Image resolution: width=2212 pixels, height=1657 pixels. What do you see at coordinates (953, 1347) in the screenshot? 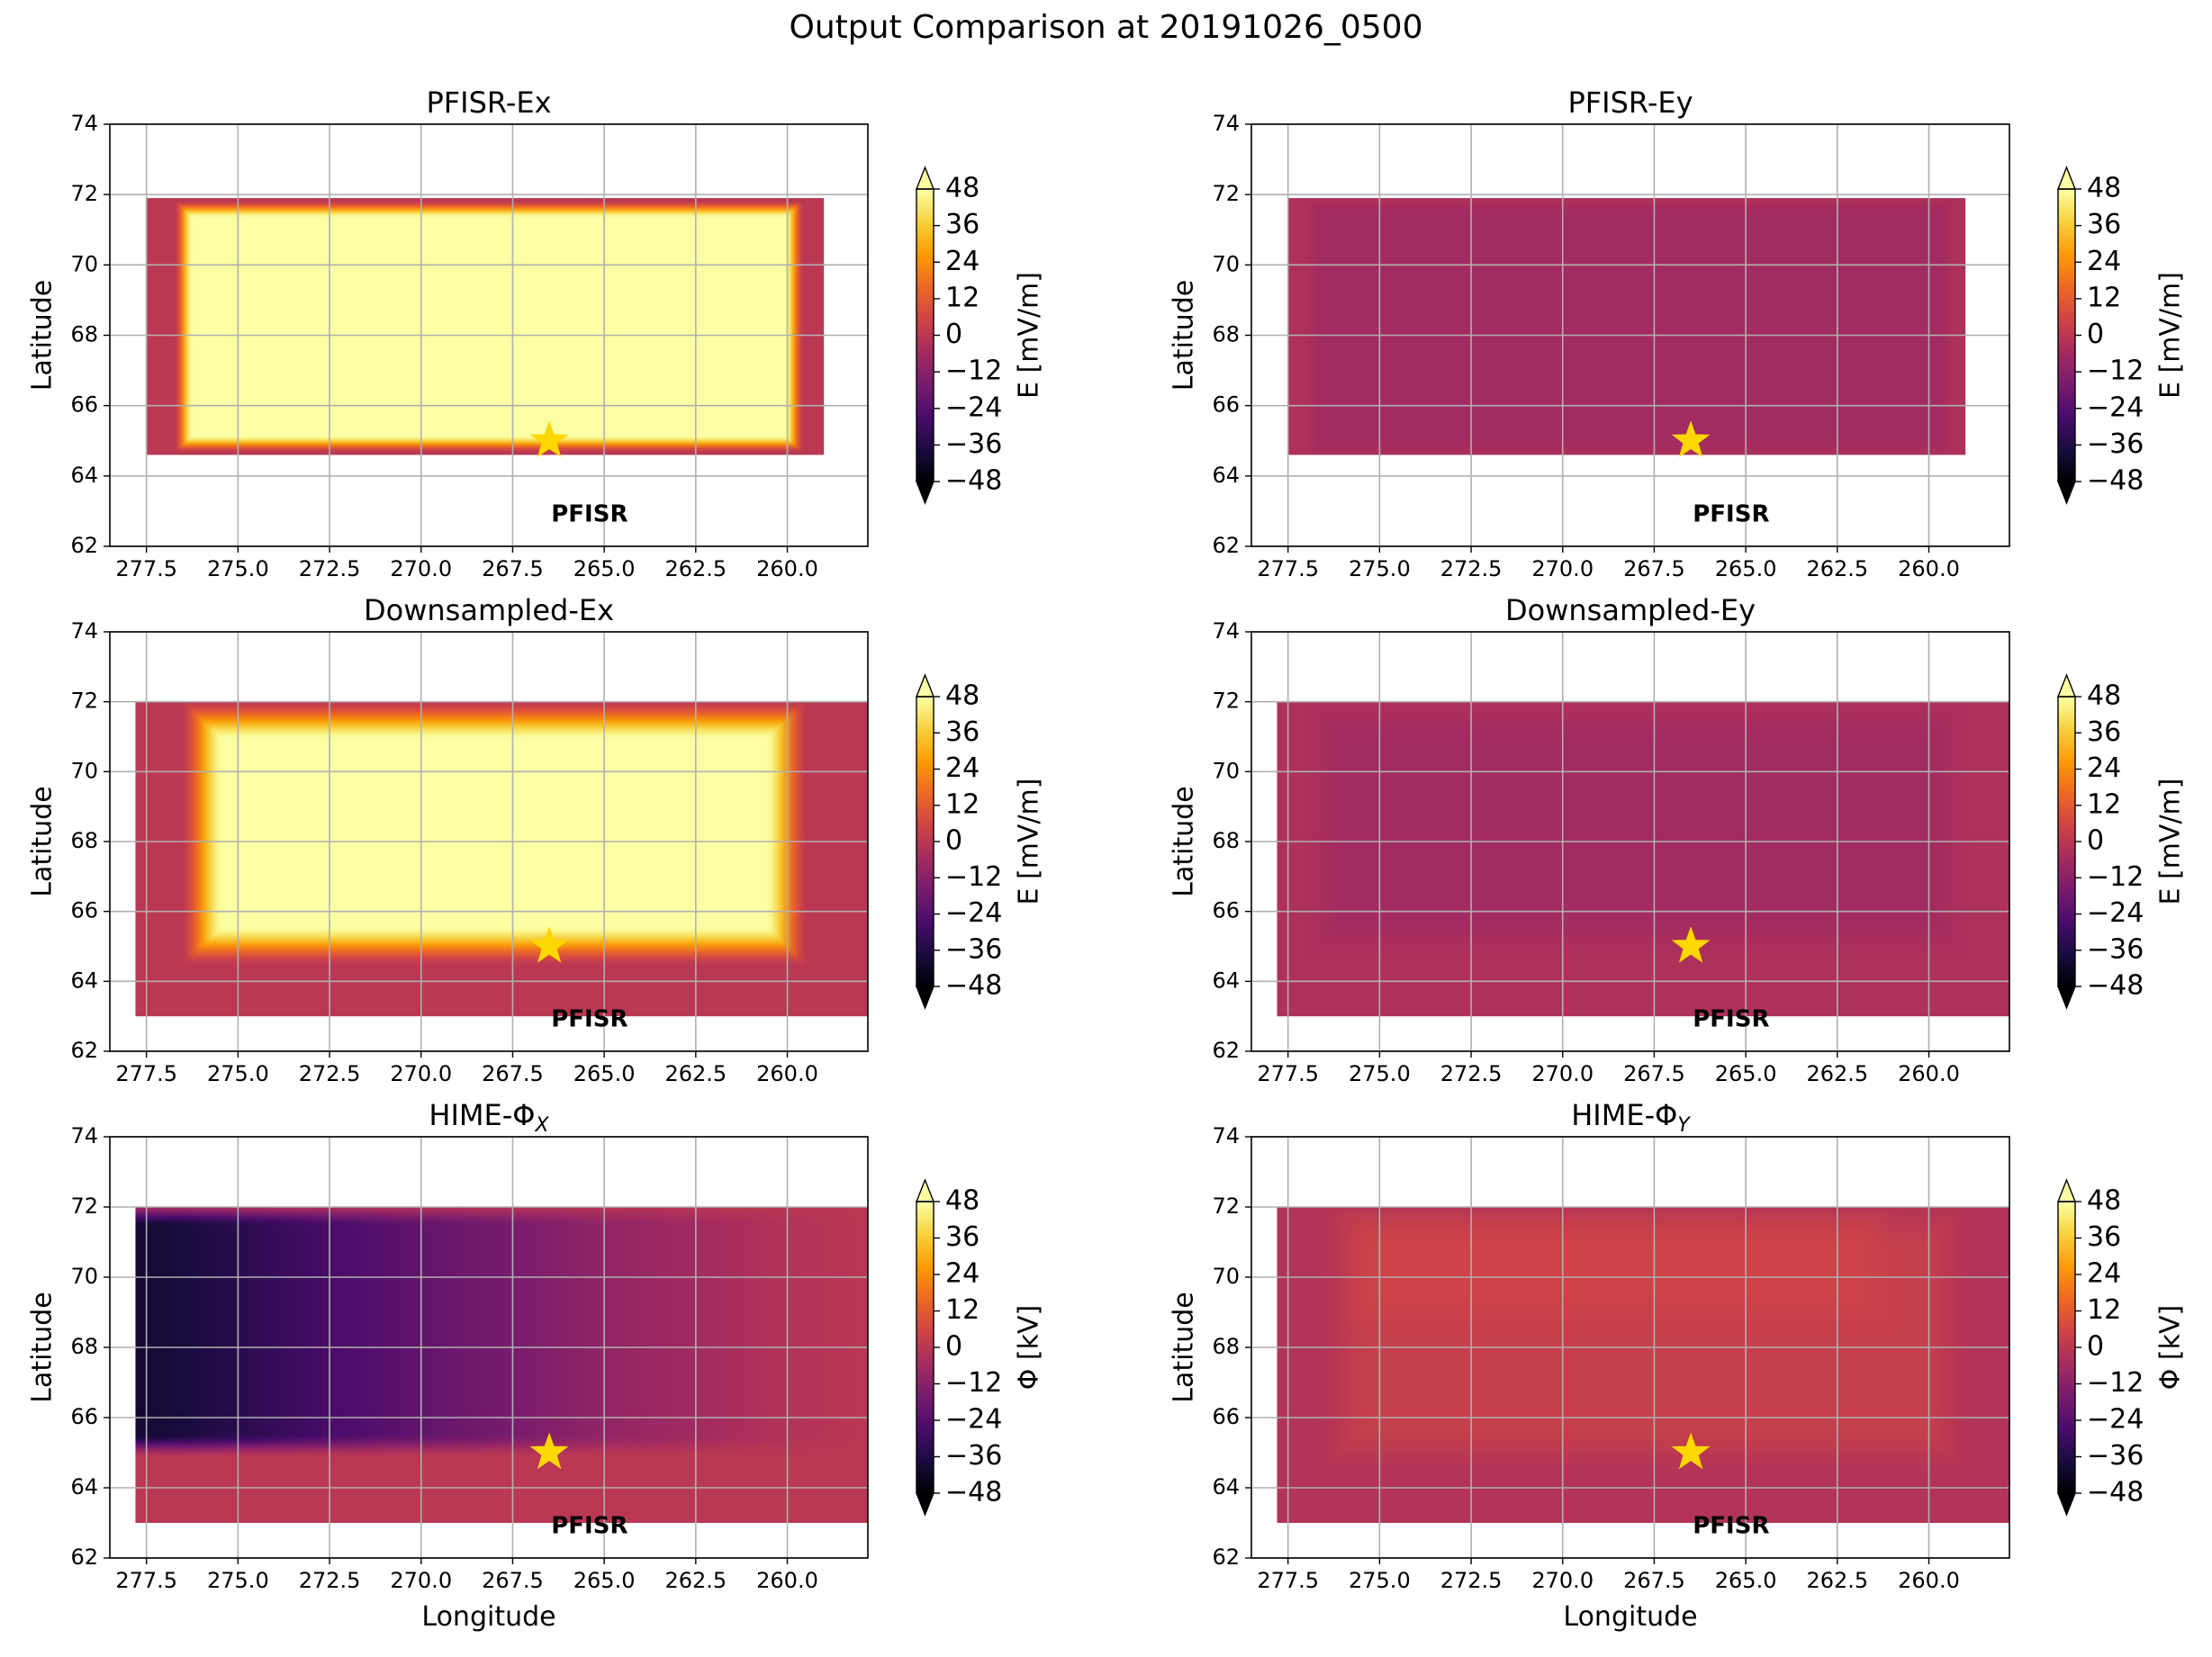
I see `colorbar-tick-label: 0` at bounding box center [953, 1347].